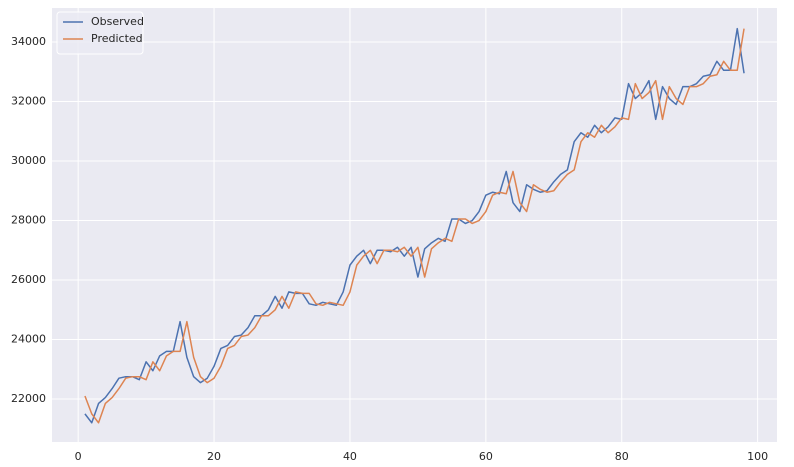 The height and width of the screenshot is (467, 794). I want to click on x-tick-label: 100, so click(757, 456).